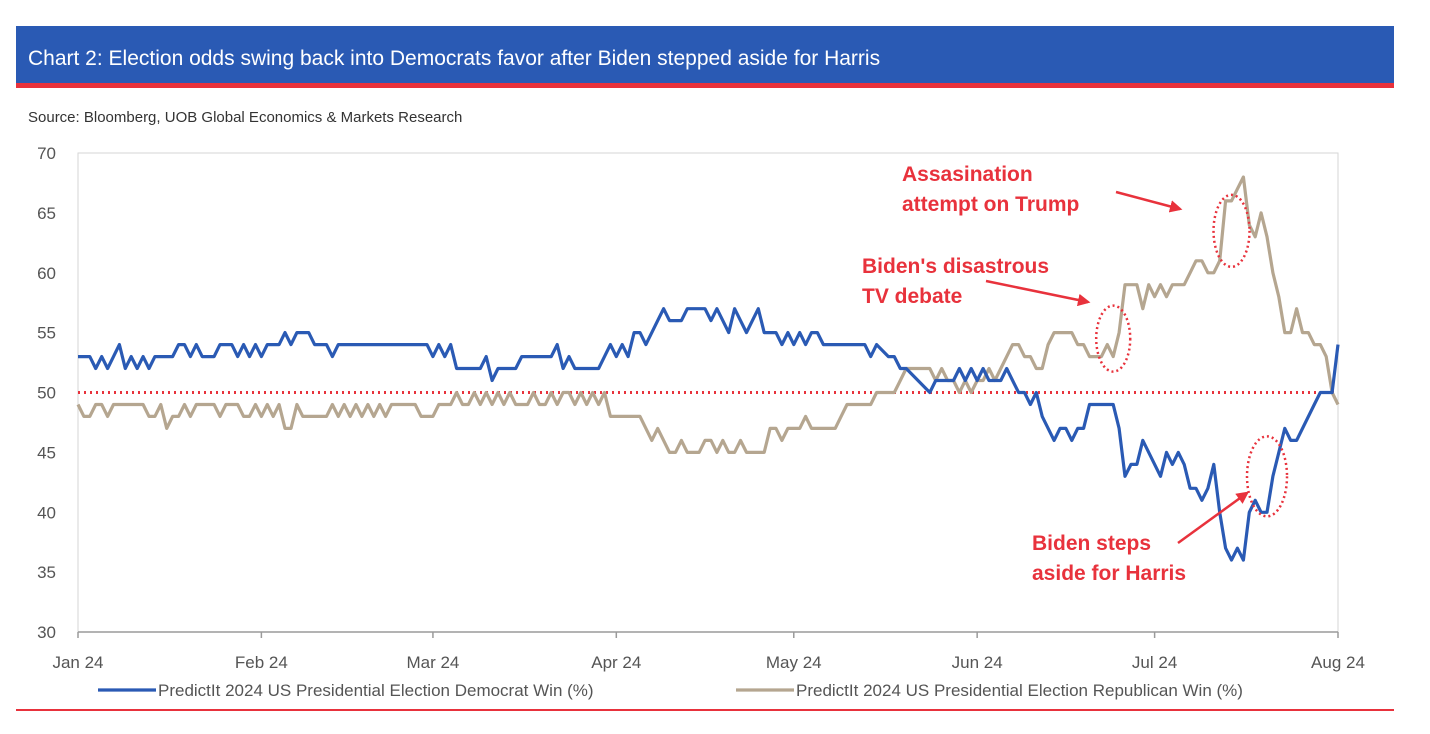 The height and width of the screenshot is (734, 1430). What do you see at coordinates (46, 632) in the screenshot?
I see `y-tick-label: 30` at bounding box center [46, 632].